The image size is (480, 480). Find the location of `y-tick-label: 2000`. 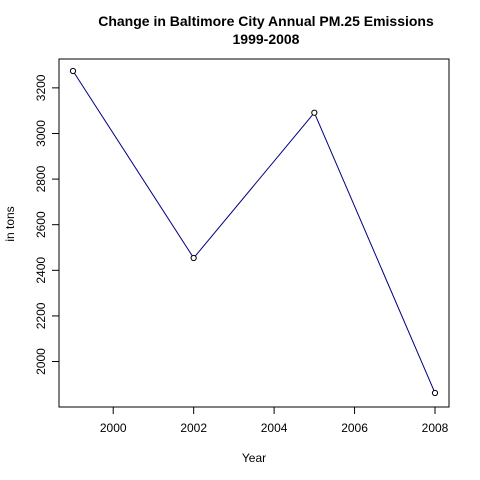

y-tick-label: 2000 is located at coordinates (41, 361).